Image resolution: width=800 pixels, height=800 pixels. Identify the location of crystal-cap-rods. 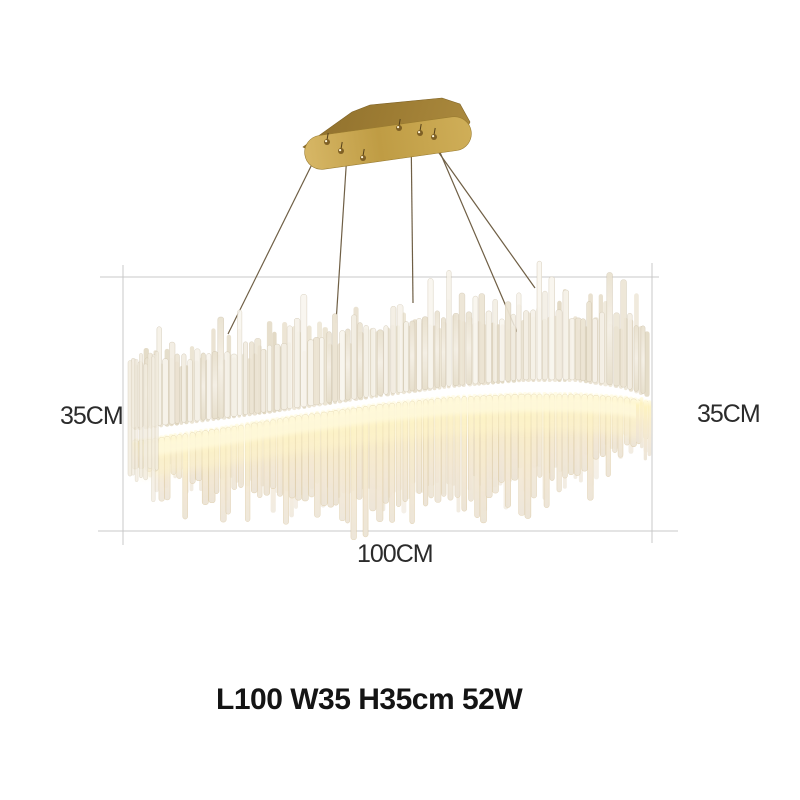
(389, 427).